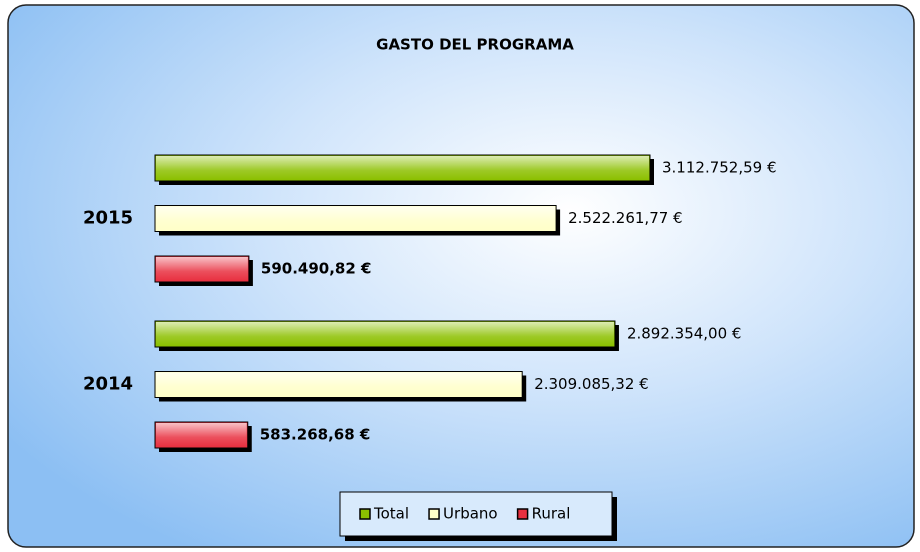  I want to click on category-label: 2014, so click(108, 384).